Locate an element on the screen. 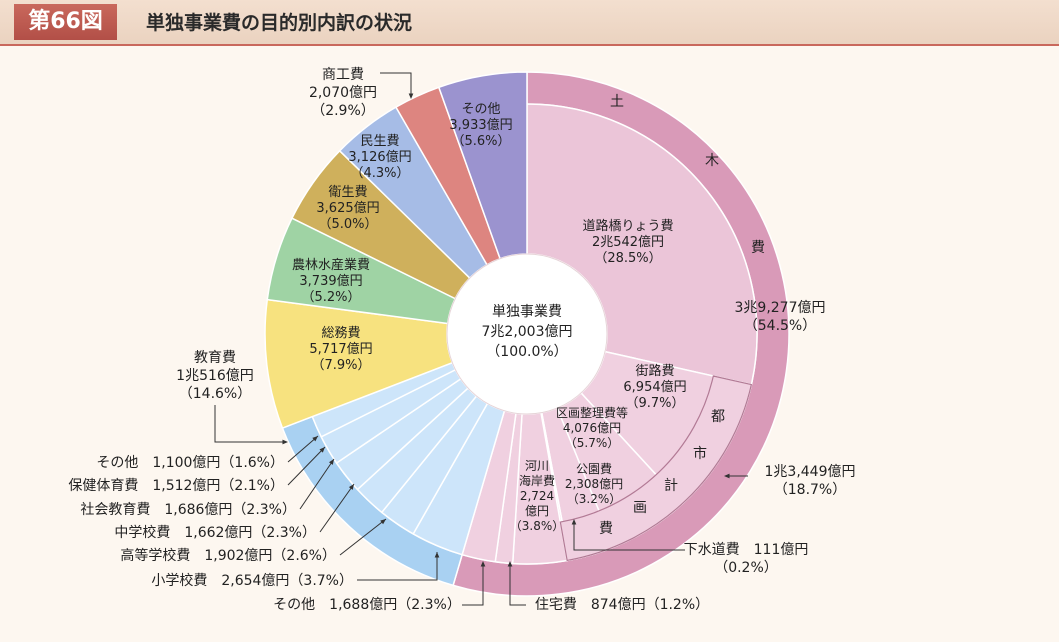 The image size is (1059, 642). slice-label-land: 区画整理費等 4,076億円（5.7%） is located at coordinates (592, 427).